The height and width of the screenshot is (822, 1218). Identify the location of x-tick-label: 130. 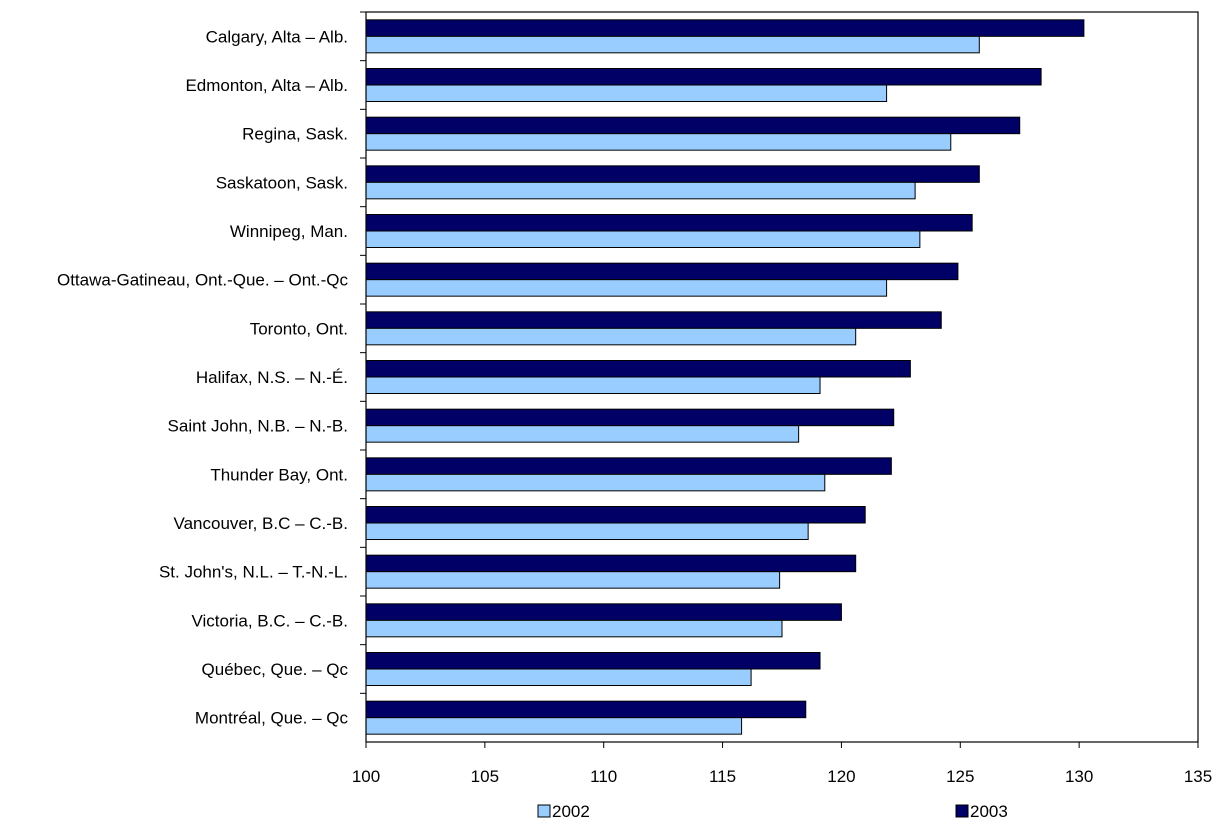
(1079, 776).